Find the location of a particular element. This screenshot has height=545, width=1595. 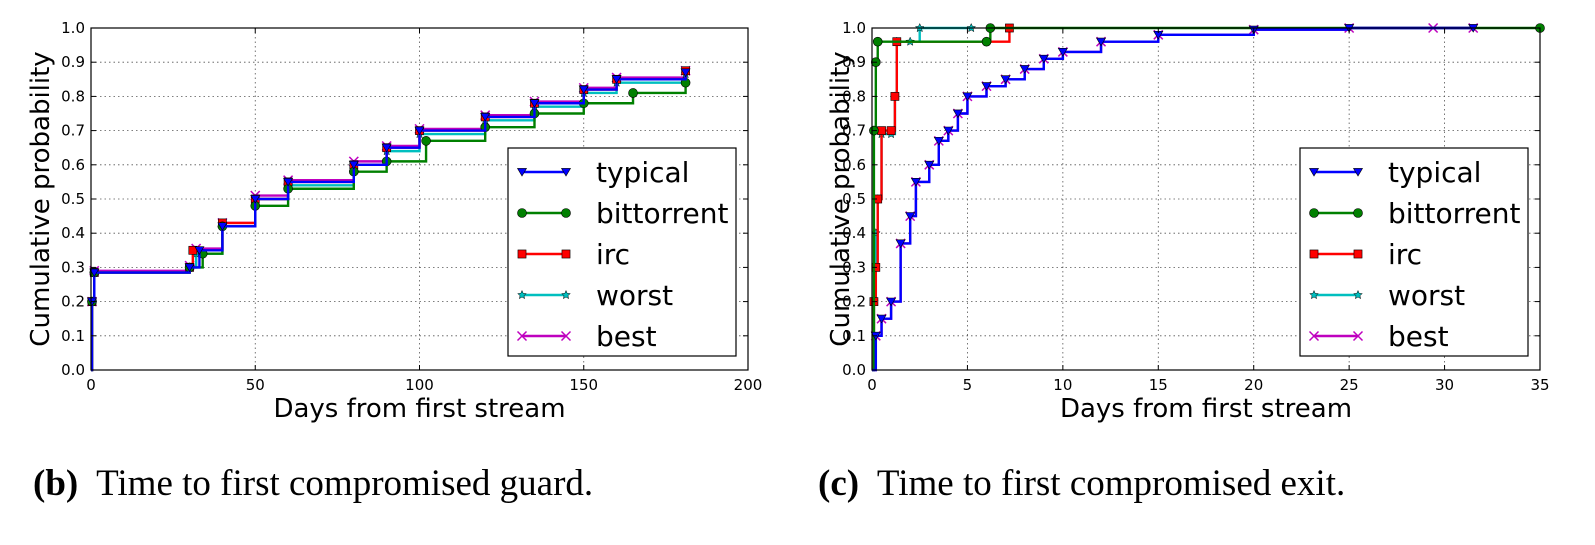

chart-c-legend-label-irc: irc is located at coordinates (1405, 254).